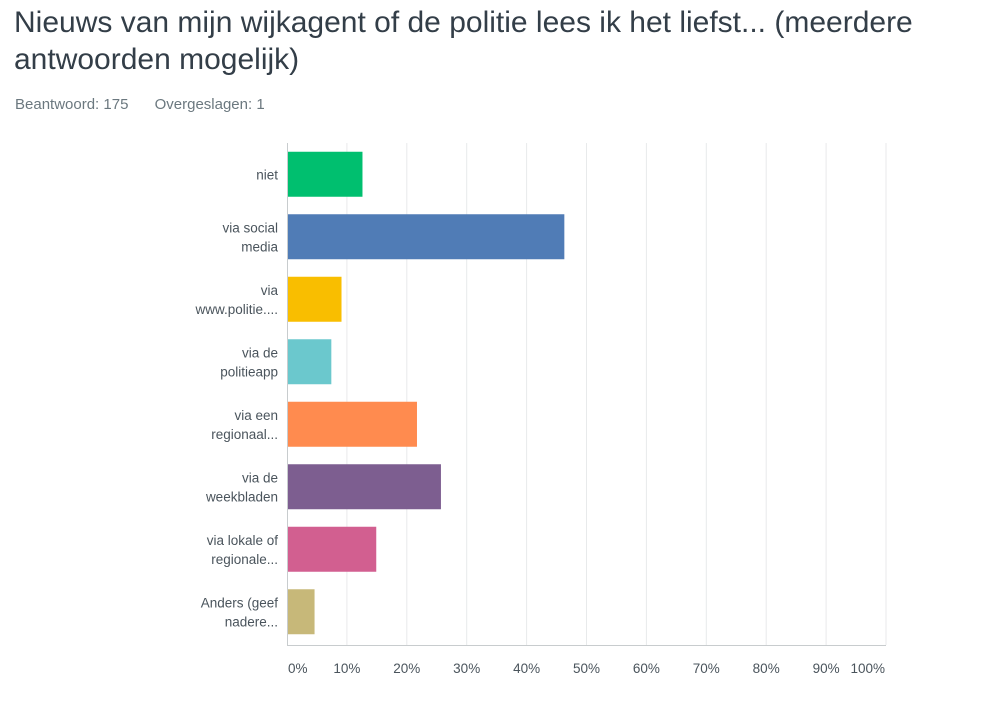 The height and width of the screenshot is (703, 998). I want to click on response-stats: Beantwoord: 175 Overgeslagen: 1, so click(140, 104).